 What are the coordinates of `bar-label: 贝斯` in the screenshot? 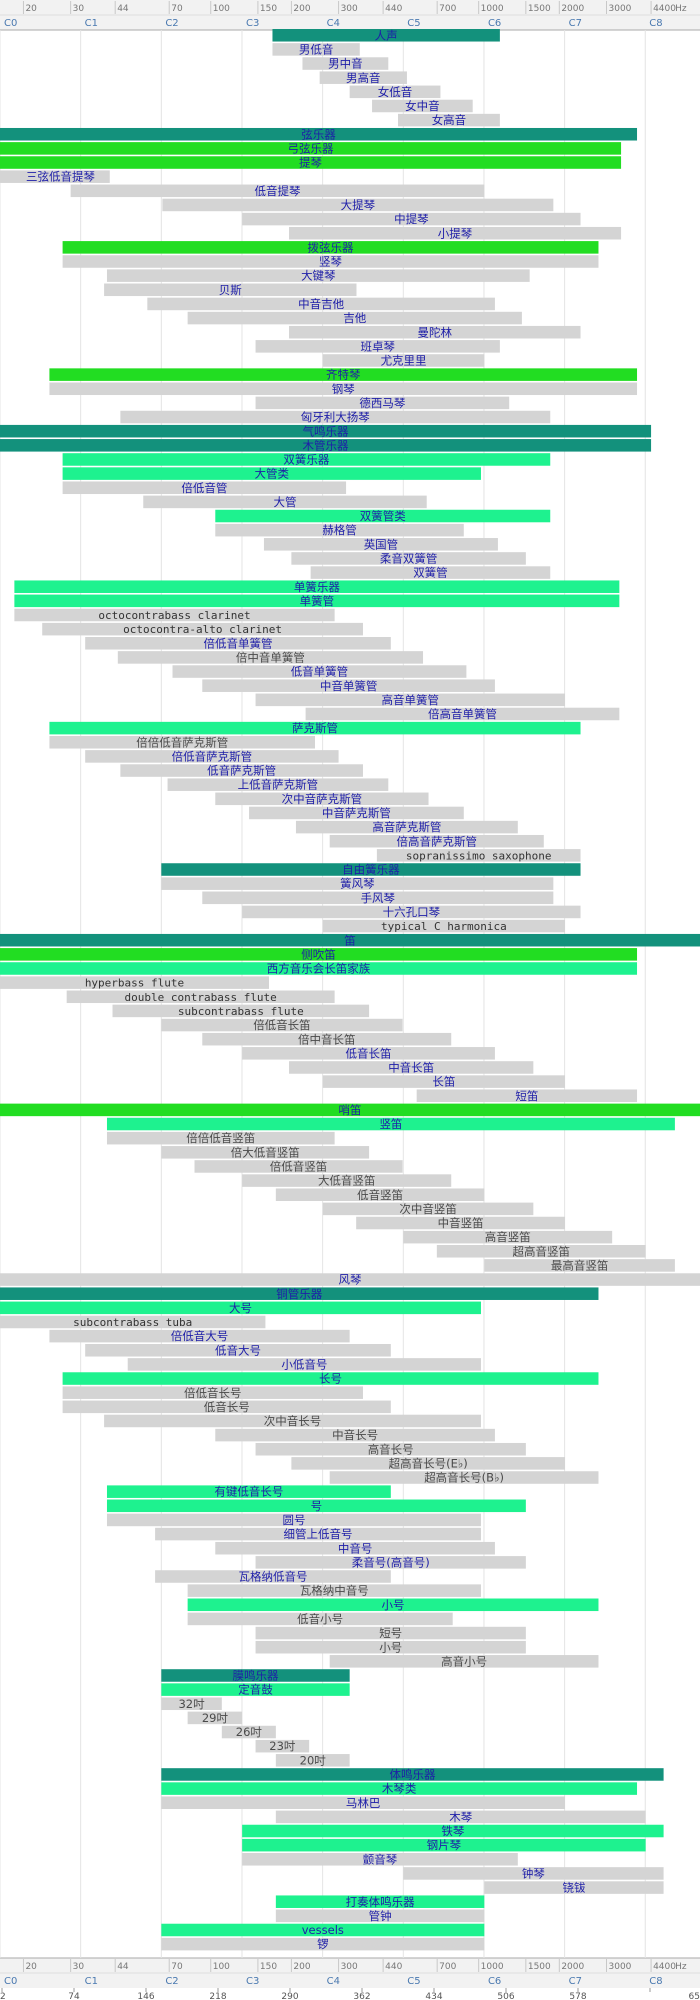 It's located at (230, 290).